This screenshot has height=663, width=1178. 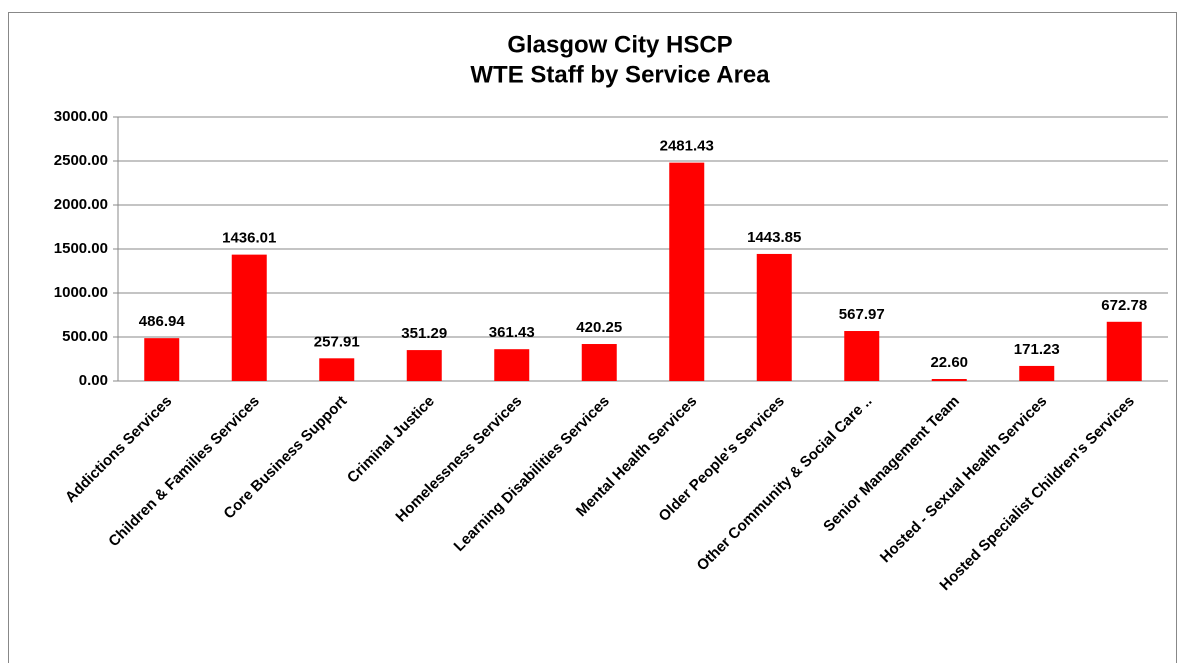 What do you see at coordinates (81, 116) in the screenshot?
I see `y-tick-label: 3000.00` at bounding box center [81, 116].